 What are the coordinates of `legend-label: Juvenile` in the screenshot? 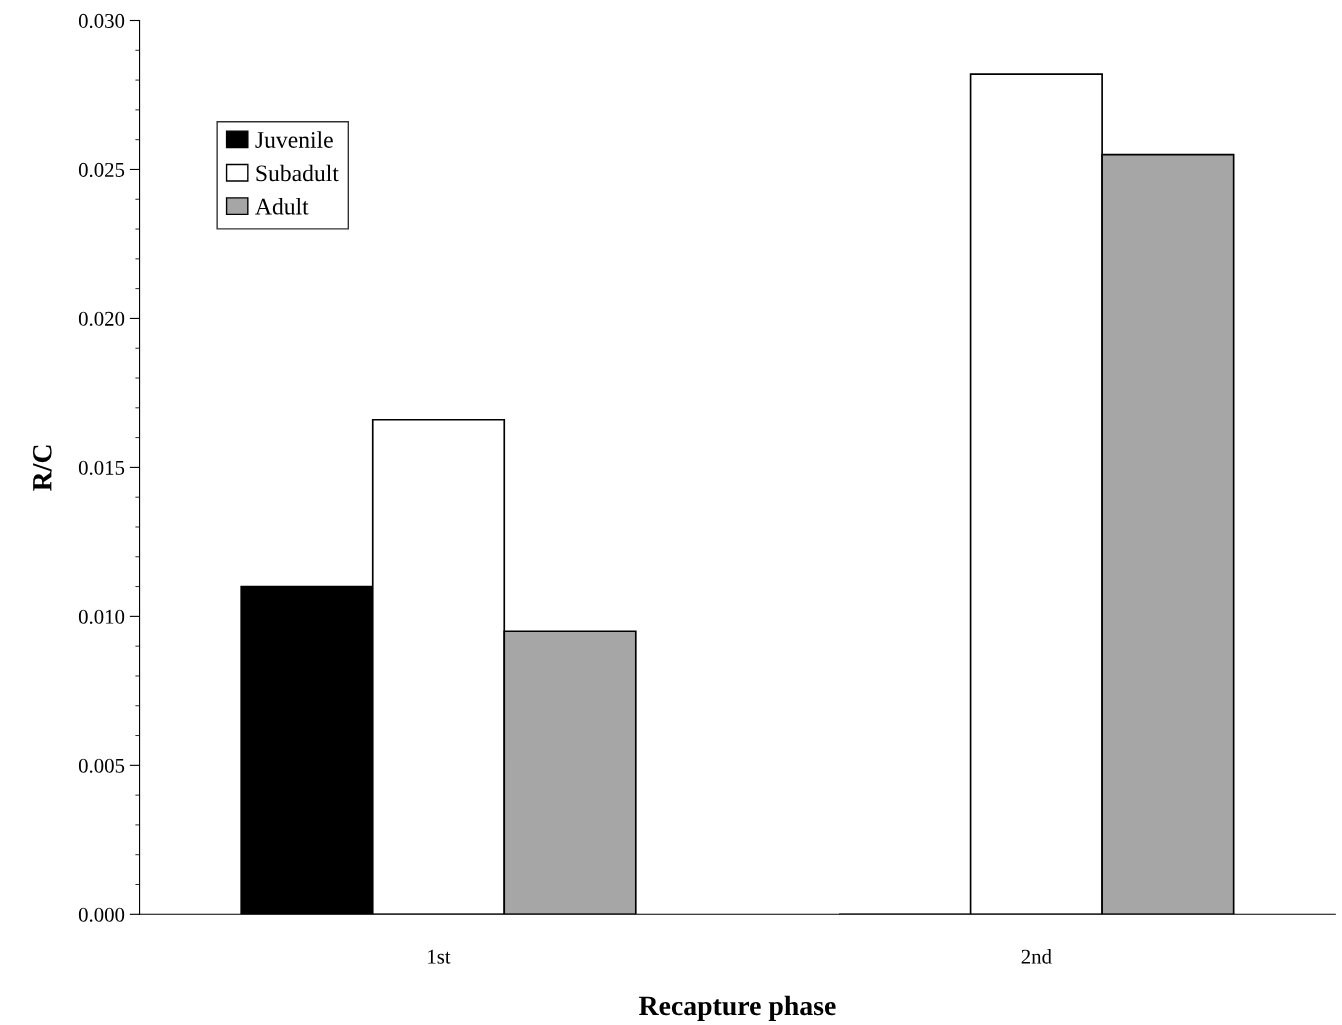 It's located at (294, 139).